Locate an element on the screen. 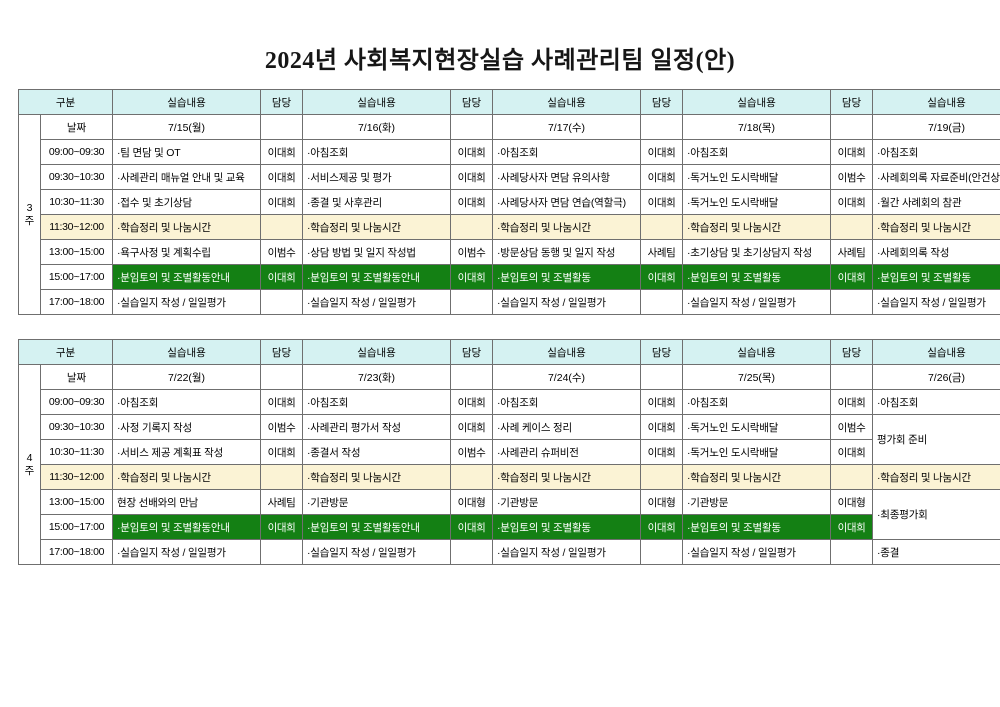 This screenshot has width=1000, height=707. date-cell-day-1: 7/15(월) is located at coordinates (187, 127).